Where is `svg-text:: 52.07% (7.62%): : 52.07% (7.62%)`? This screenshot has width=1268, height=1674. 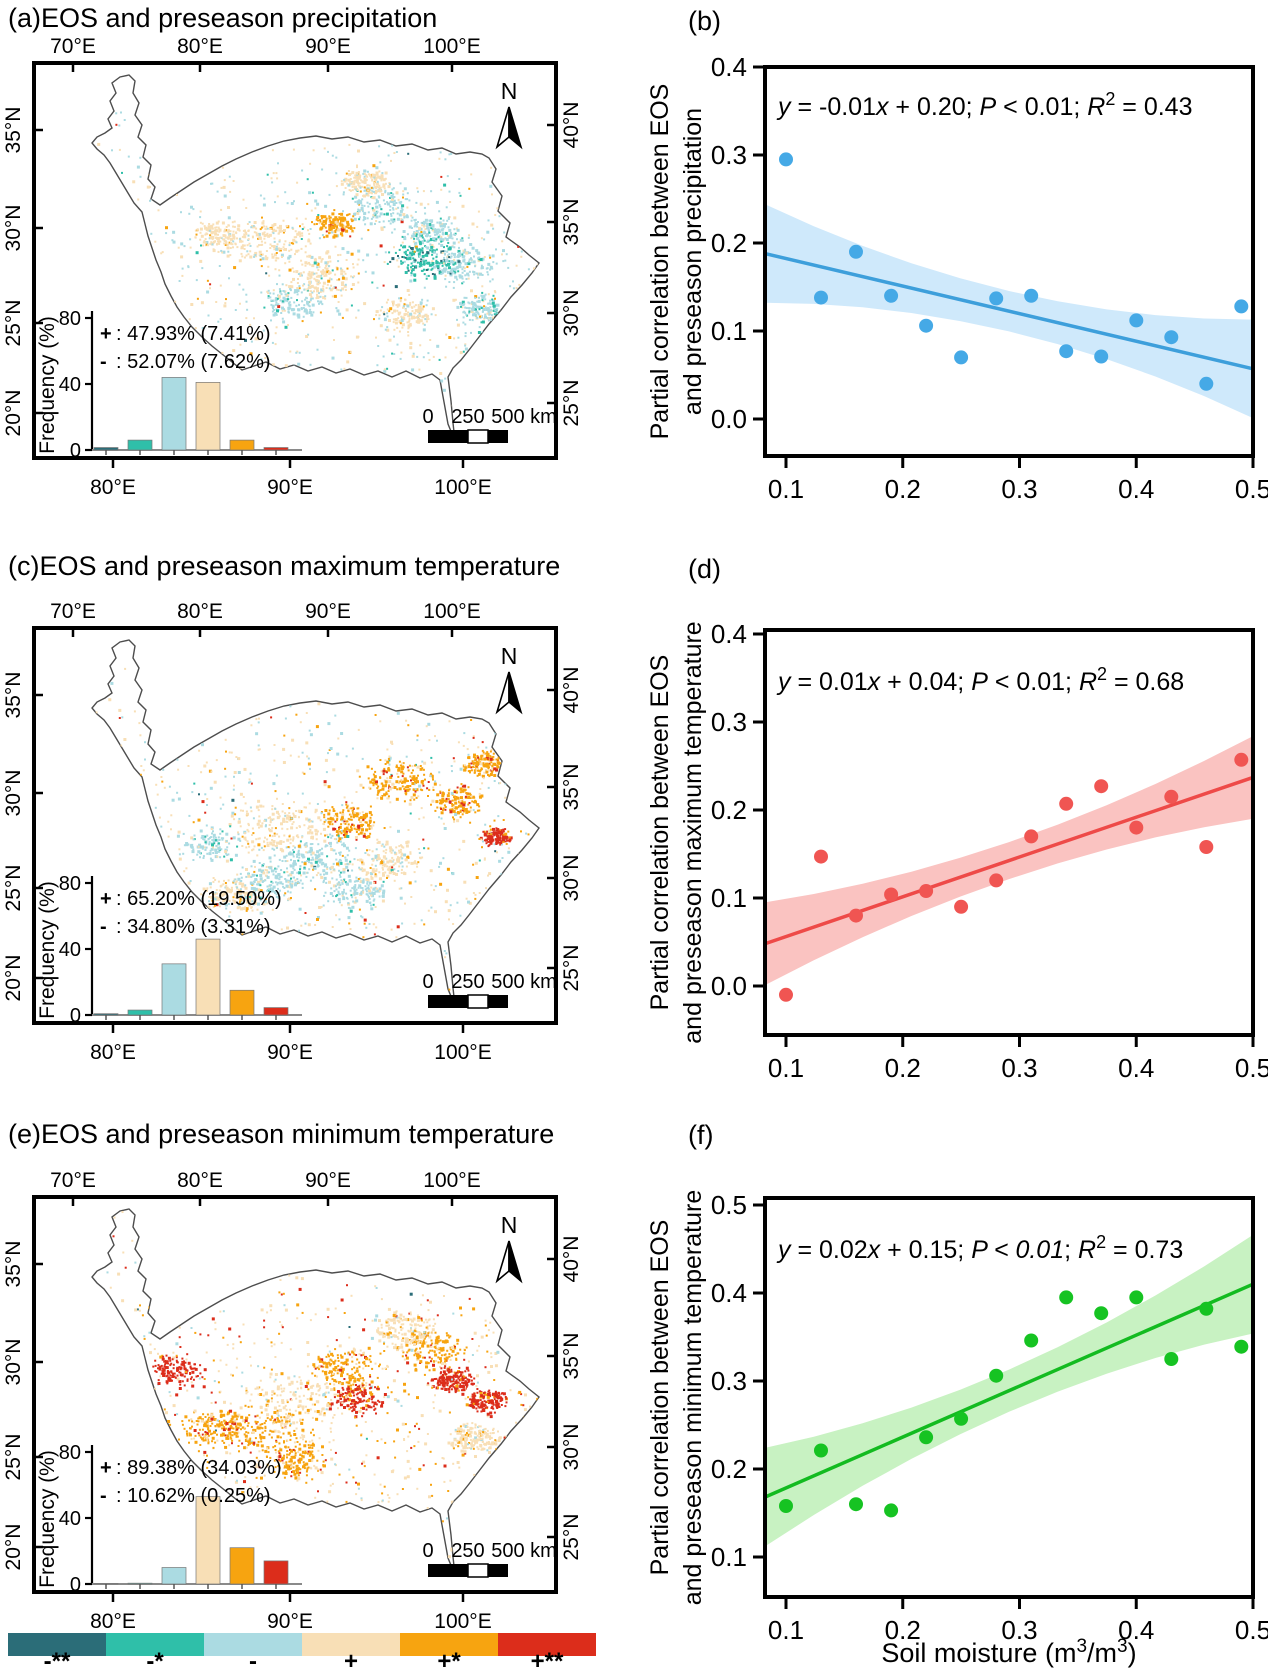
svg-text:: 52.07% (7.62%): : 52.07% (7.62%) is located at coordinates (193, 362).